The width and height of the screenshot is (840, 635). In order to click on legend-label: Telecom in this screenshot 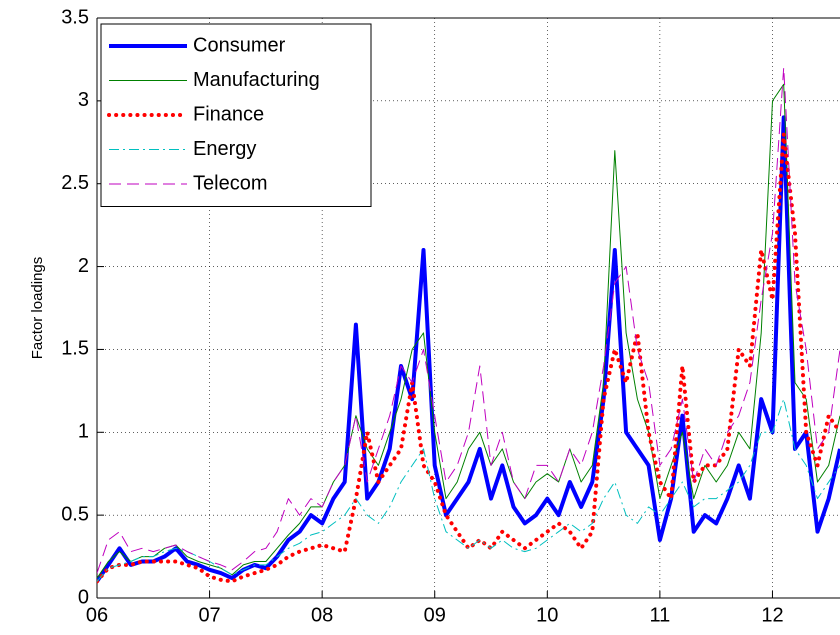, I will do `click(230, 183)`.